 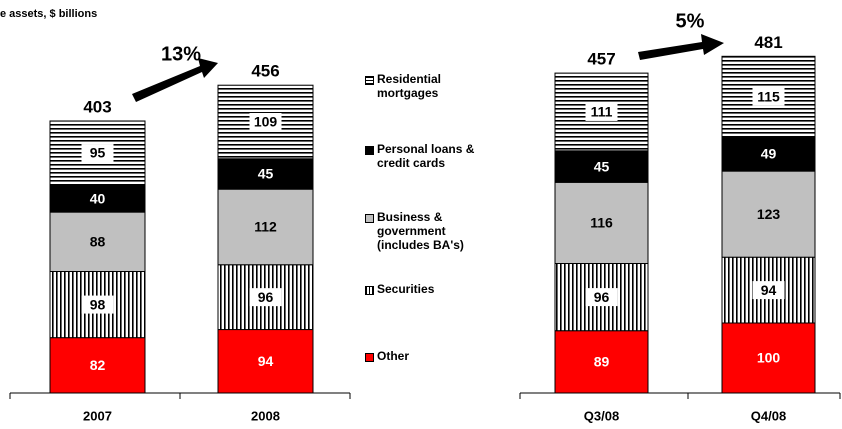 What do you see at coordinates (265, 415) in the screenshot?
I see `x-tick-label: 2008` at bounding box center [265, 415].